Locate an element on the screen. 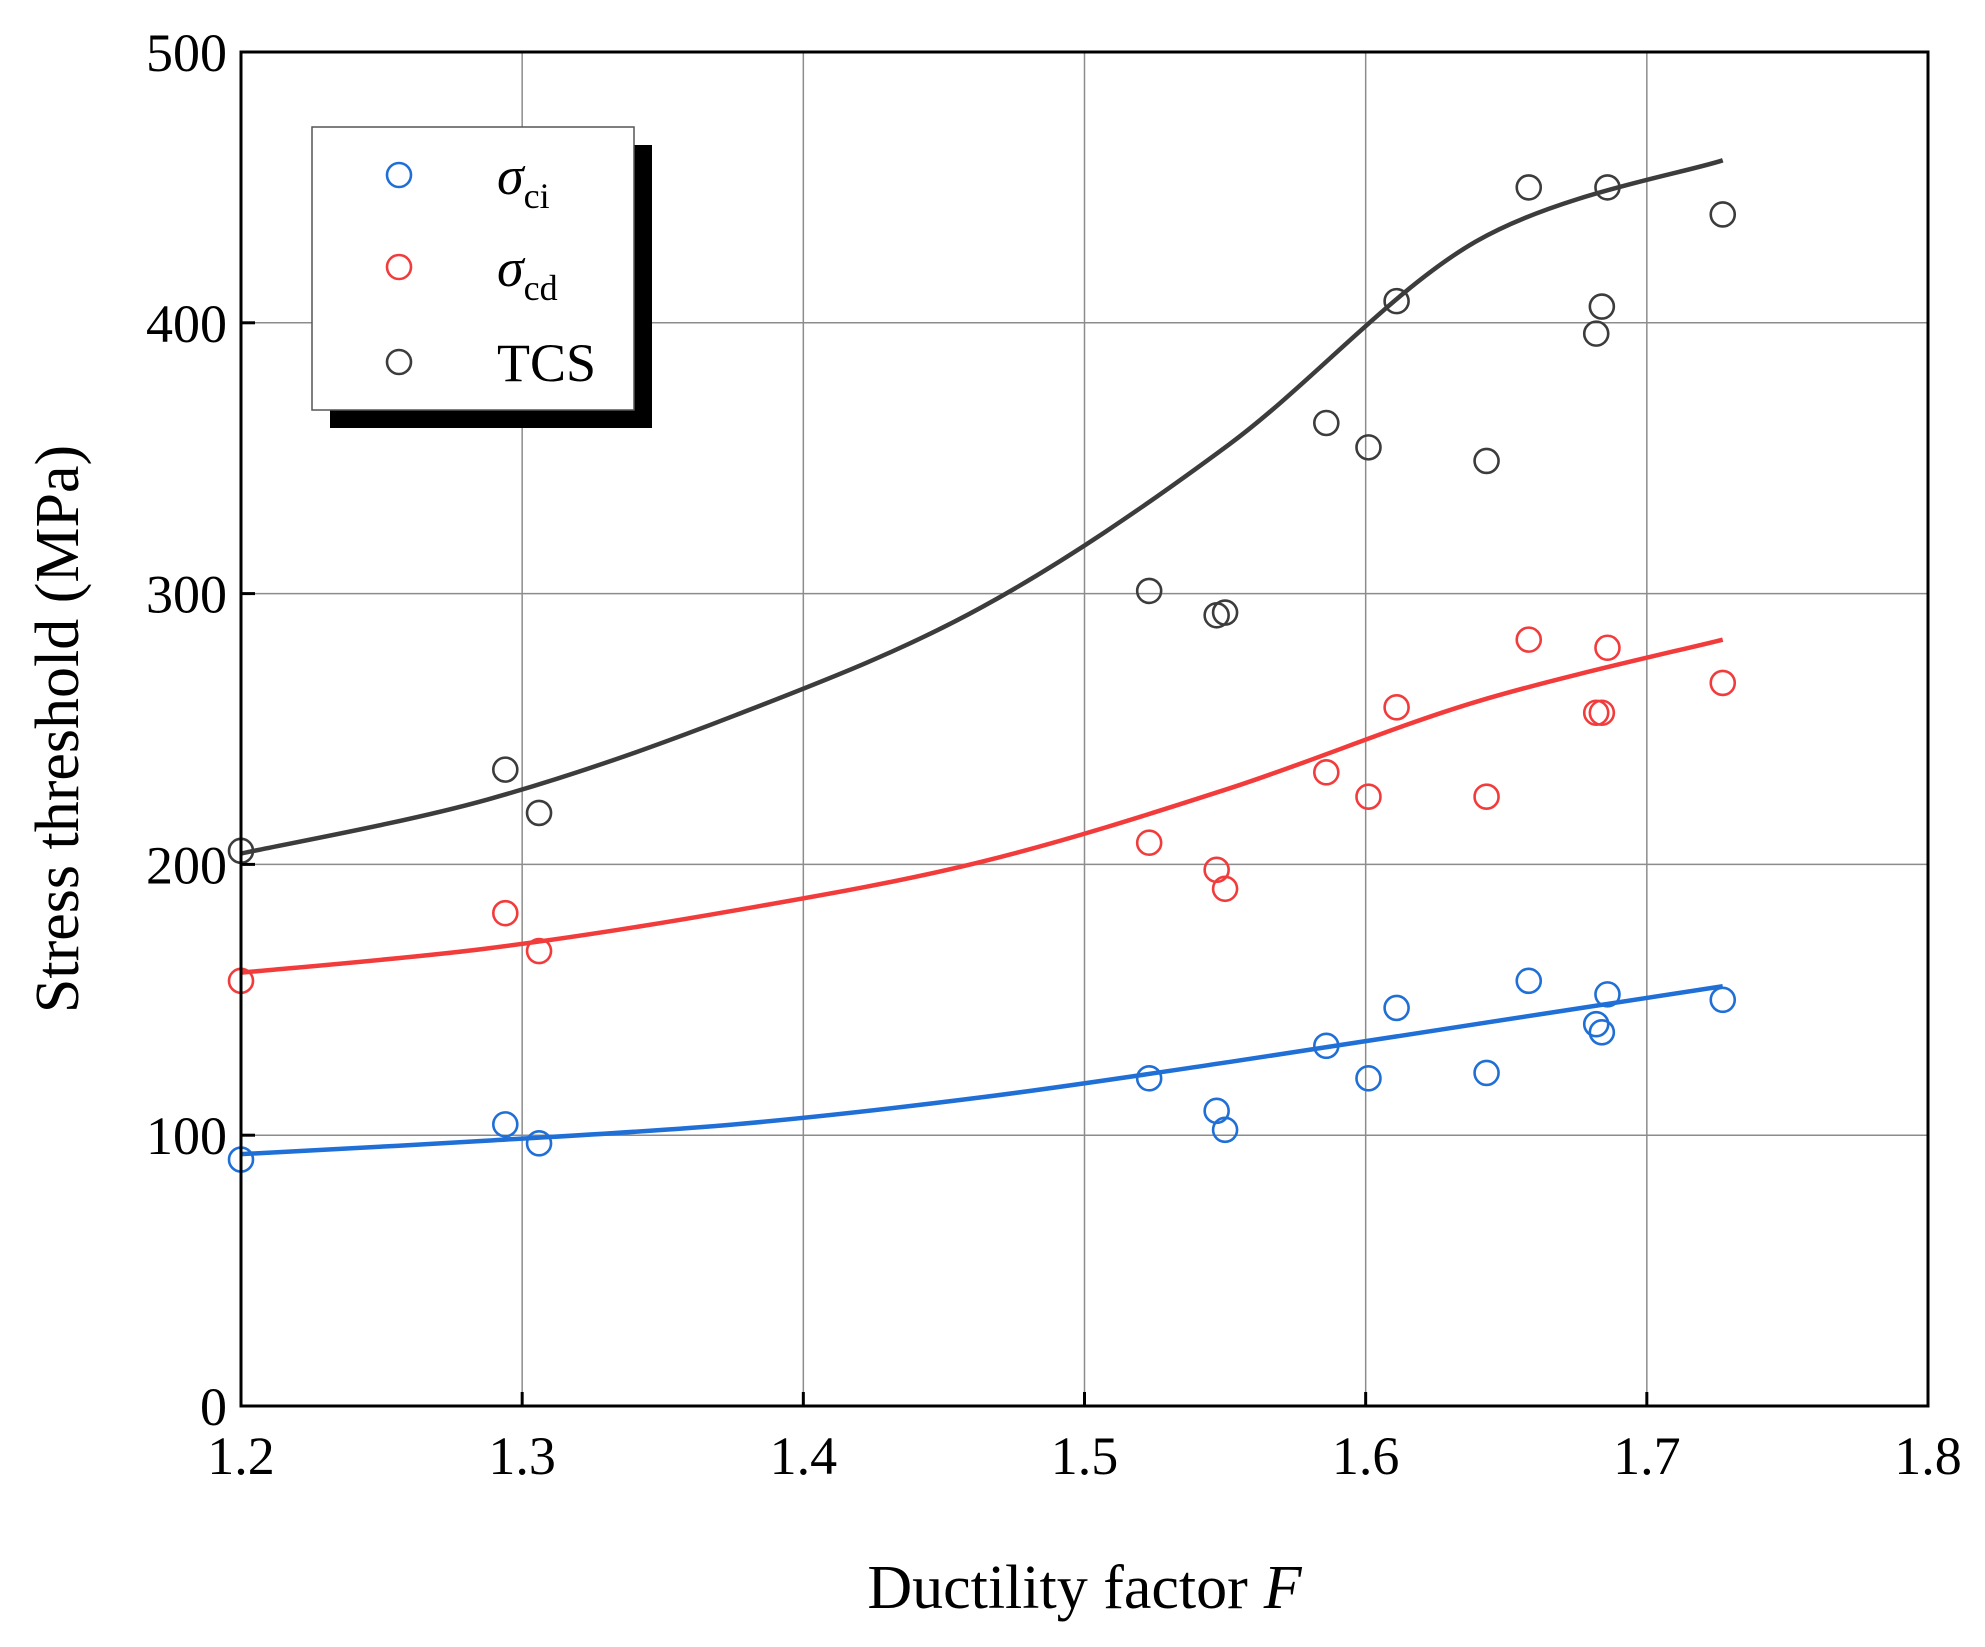 The width and height of the screenshot is (1985, 1647). x-tick-label: 1.8 is located at coordinates (1928, 1456).